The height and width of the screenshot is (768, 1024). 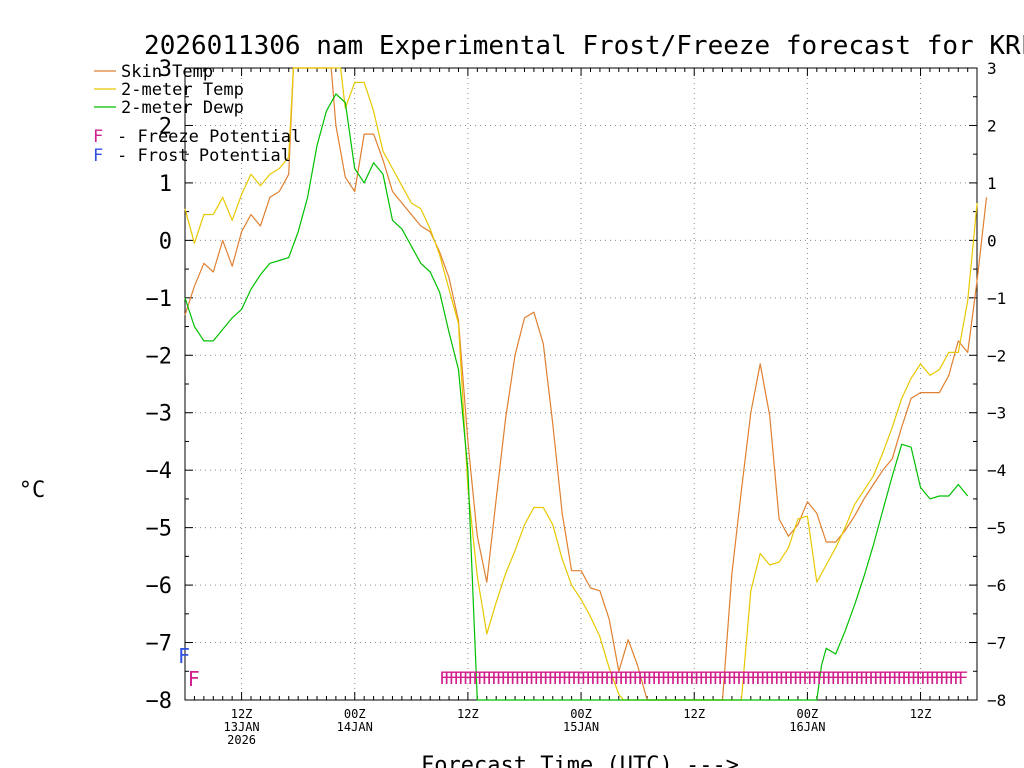 I want to click on legend-label: Skin Temp, so click(x=167, y=72).